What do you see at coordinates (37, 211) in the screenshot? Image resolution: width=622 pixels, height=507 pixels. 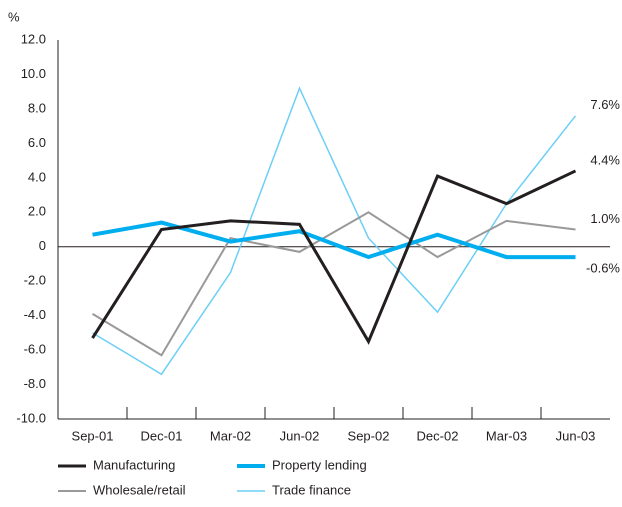 I see `y-tick-label: 2.0` at bounding box center [37, 211].